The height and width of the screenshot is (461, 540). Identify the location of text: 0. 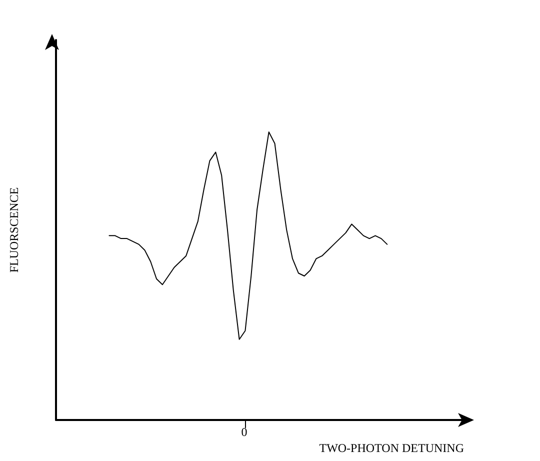
(244, 432).